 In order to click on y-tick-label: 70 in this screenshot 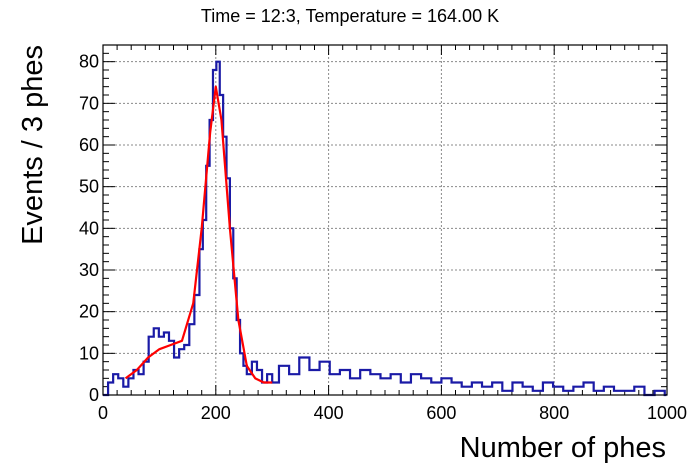, I will do `click(89, 103)`.